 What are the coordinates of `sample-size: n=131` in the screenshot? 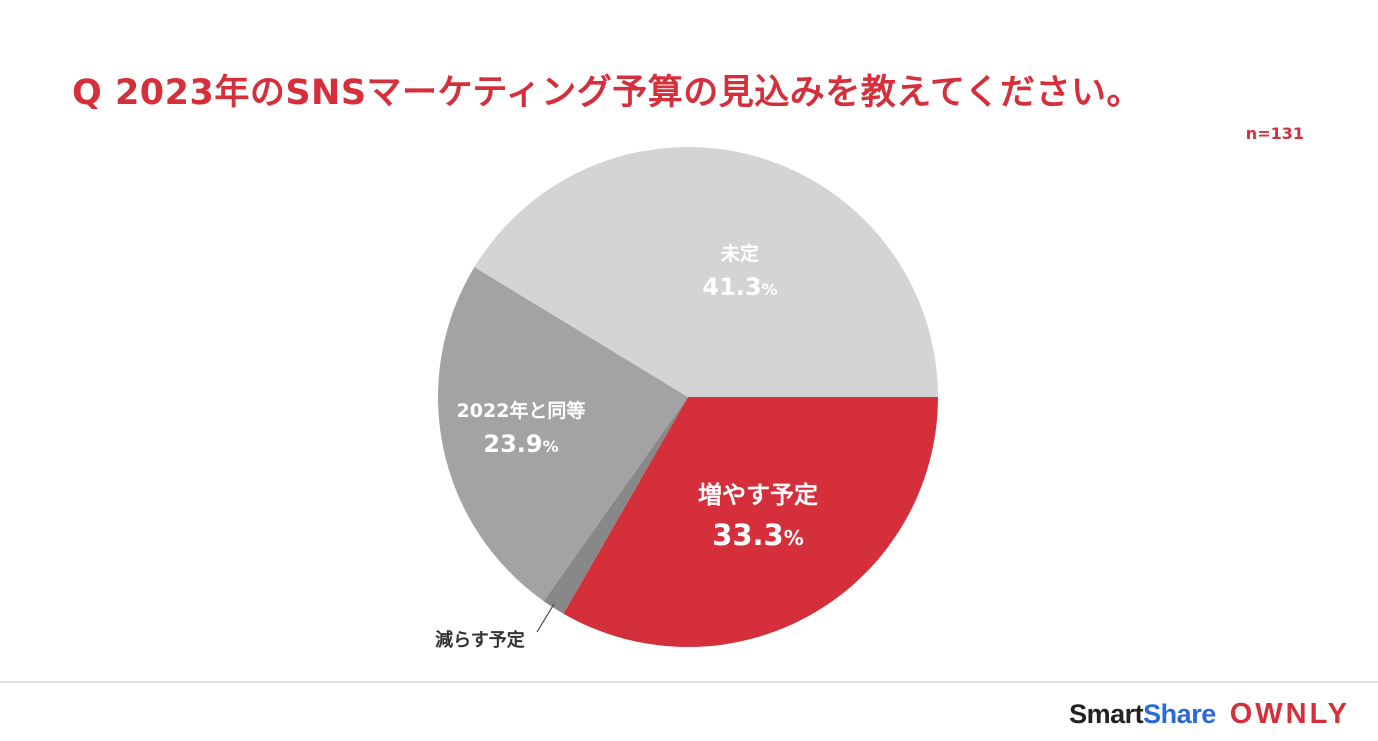 It's located at (1274, 133).